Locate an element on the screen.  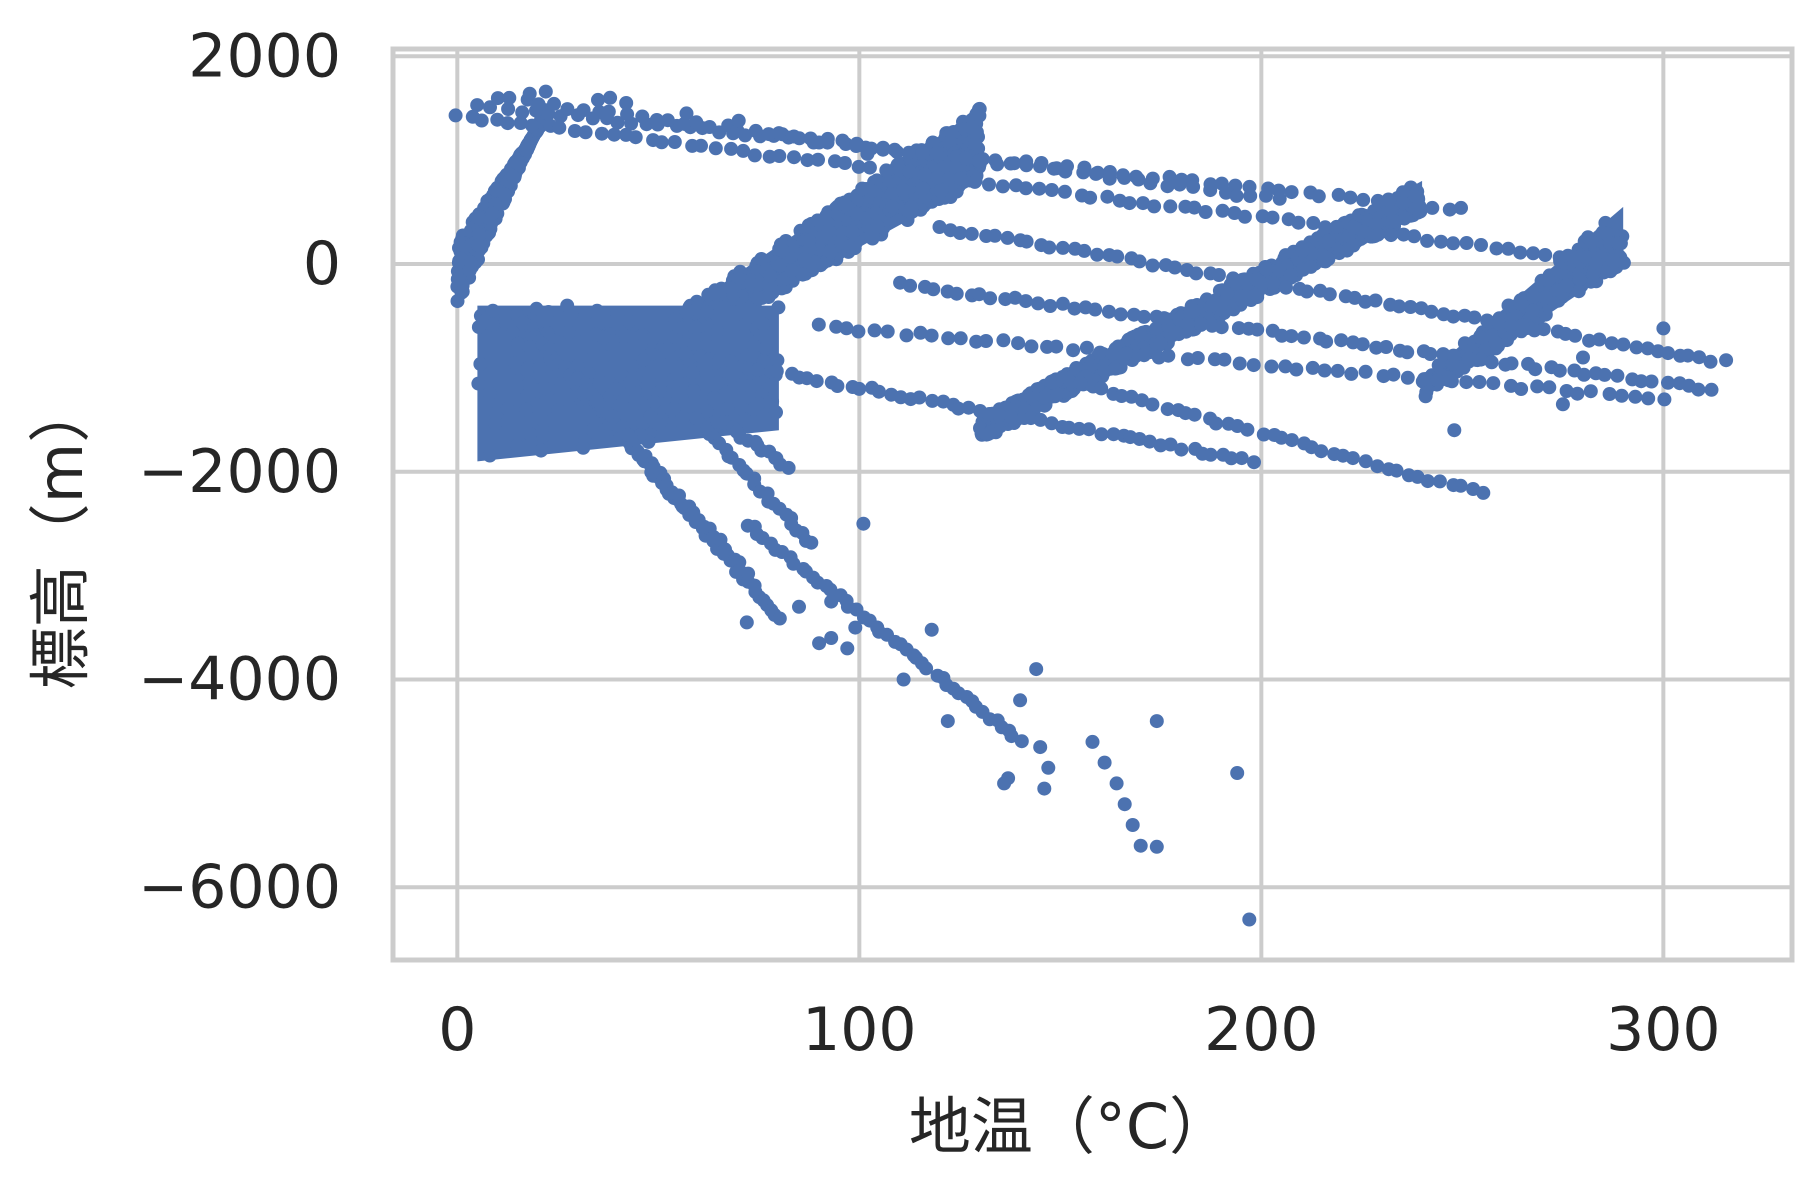
data-point-1984 is located at coordinates (1302, 251).